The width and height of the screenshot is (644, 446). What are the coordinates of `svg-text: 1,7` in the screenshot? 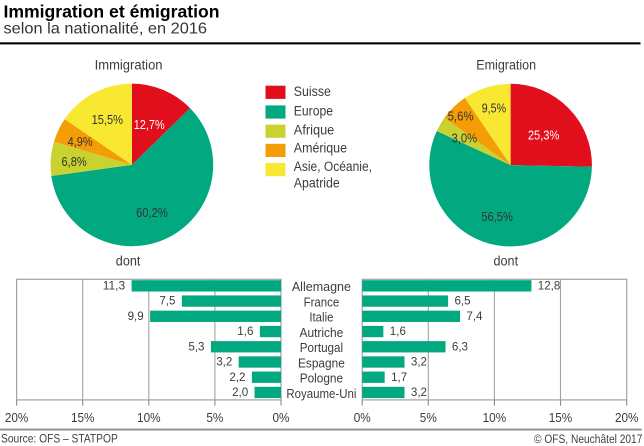 It's located at (399, 377).